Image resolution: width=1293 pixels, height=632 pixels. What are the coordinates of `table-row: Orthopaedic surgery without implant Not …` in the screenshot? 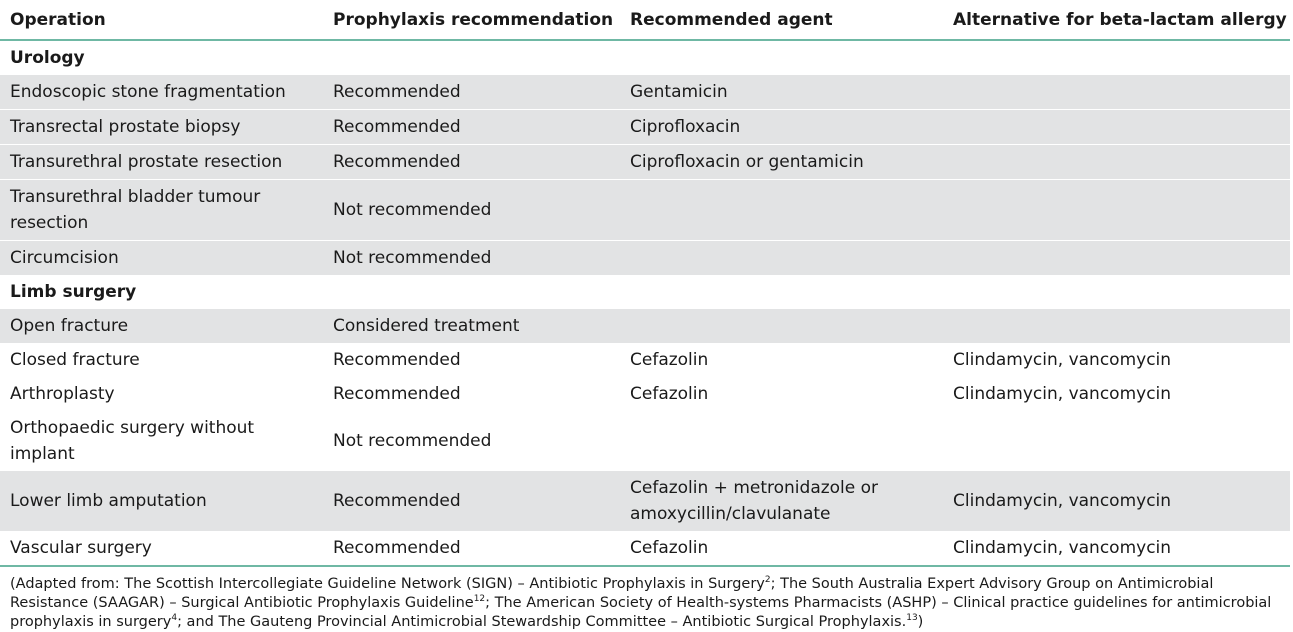 It's located at (645, 441).